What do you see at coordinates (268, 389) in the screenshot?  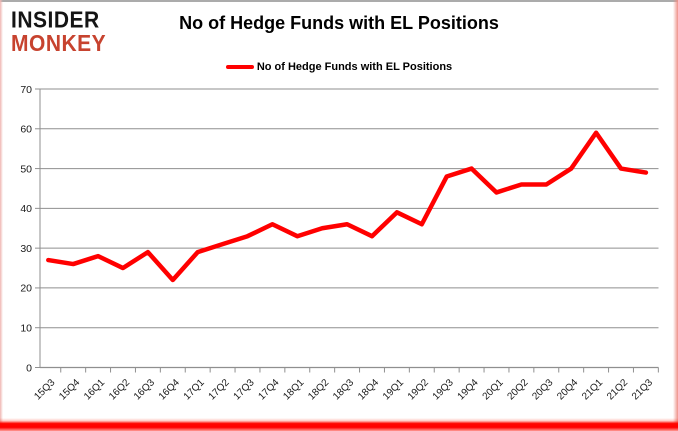 I see `x-tick-label: 17Q4` at bounding box center [268, 389].